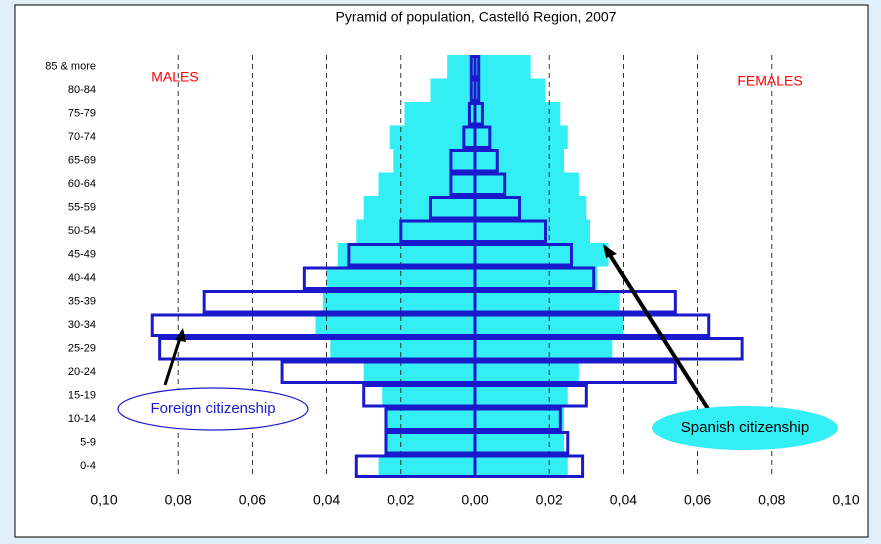  Describe the element at coordinates (70, 67) in the screenshot. I see `y-tick-label: 85 & more` at that location.